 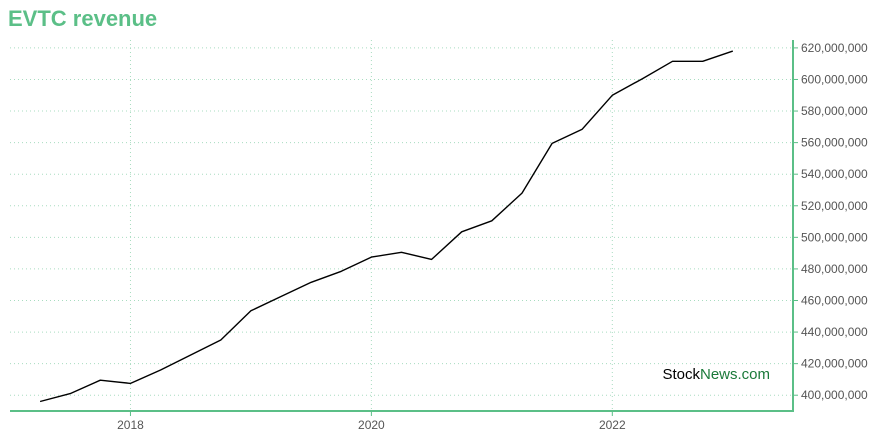 What do you see at coordinates (834, 206) in the screenshot?
I see `y-tick-label: 520,000,000` at bounding box center [834, 206].